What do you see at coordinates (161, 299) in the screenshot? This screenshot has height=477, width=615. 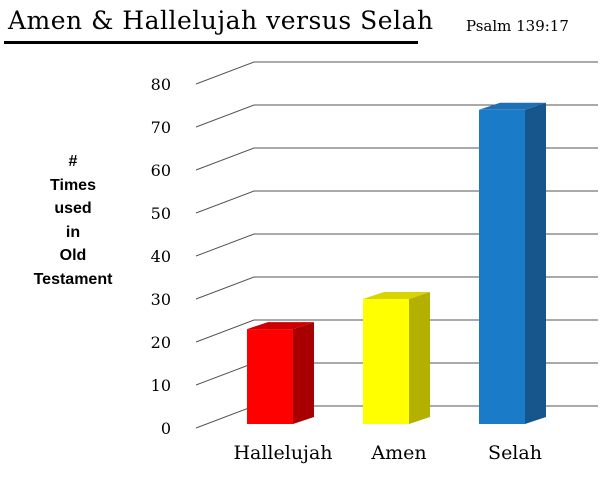 I see `y-tick-label: 30` at bounding box center [161, 299].